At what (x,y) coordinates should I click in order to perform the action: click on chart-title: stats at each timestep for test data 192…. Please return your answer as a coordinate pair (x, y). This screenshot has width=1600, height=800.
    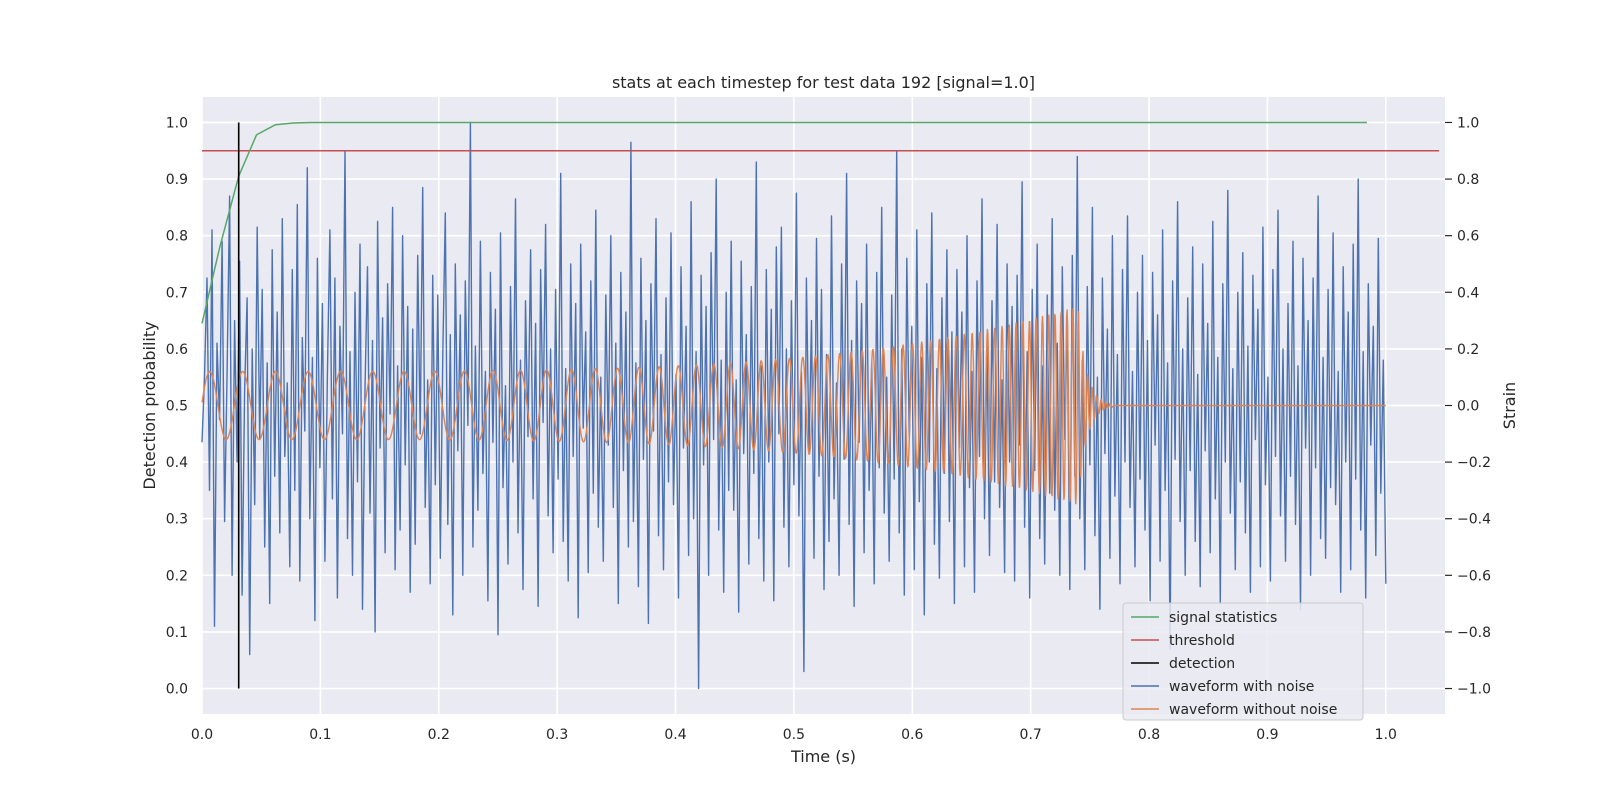
    Looking at the image, I should click on (823, 82).